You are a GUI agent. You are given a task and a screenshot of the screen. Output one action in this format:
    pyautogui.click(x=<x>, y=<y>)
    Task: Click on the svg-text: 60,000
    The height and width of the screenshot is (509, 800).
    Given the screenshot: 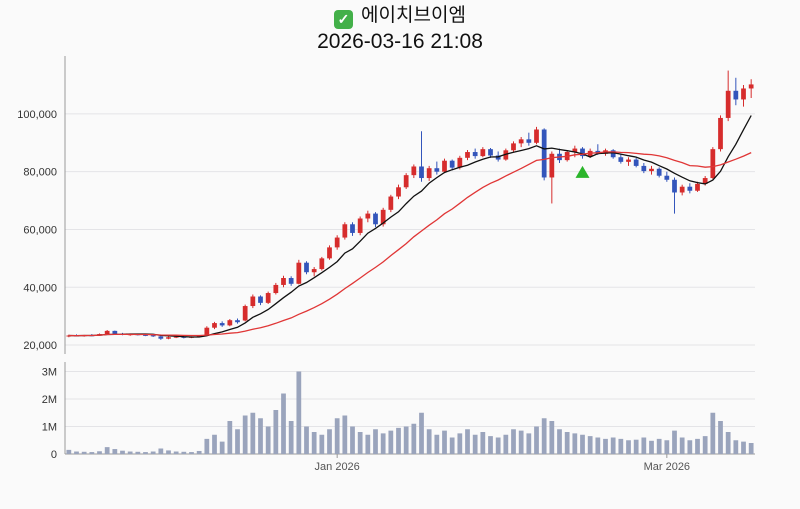 What is the action you would take?
    pyautogui.click(x=40, y=230)
    